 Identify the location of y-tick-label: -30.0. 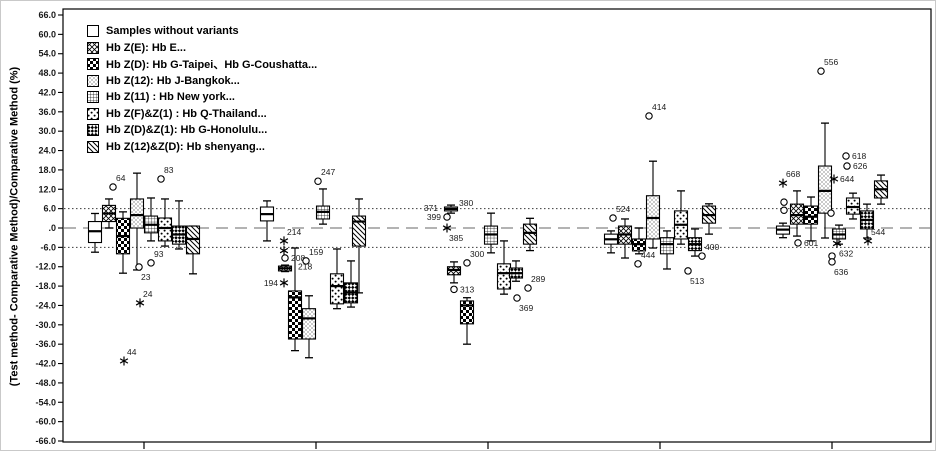
(45, 325).